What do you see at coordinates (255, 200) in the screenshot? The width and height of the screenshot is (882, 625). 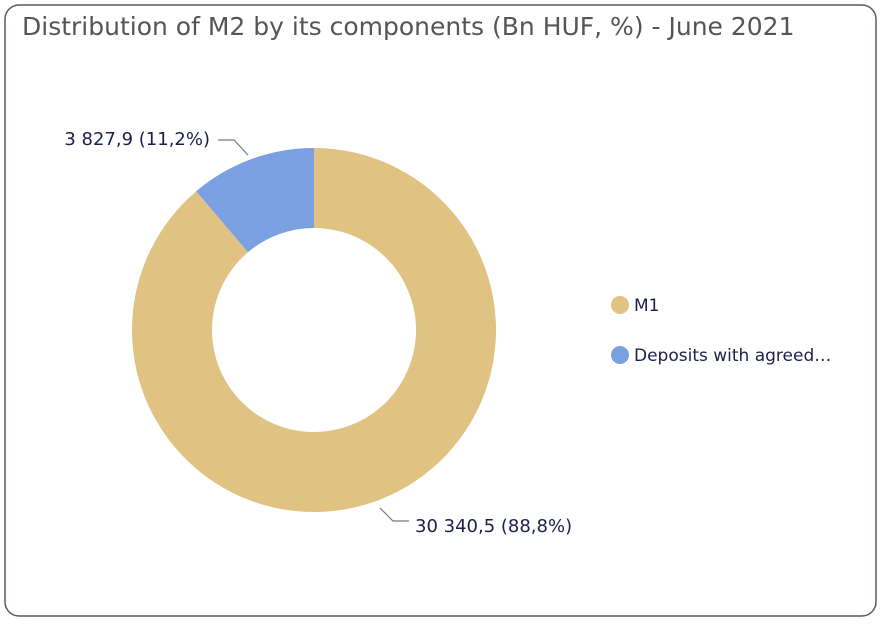 I see `slice` at bounding box center [255, 200].